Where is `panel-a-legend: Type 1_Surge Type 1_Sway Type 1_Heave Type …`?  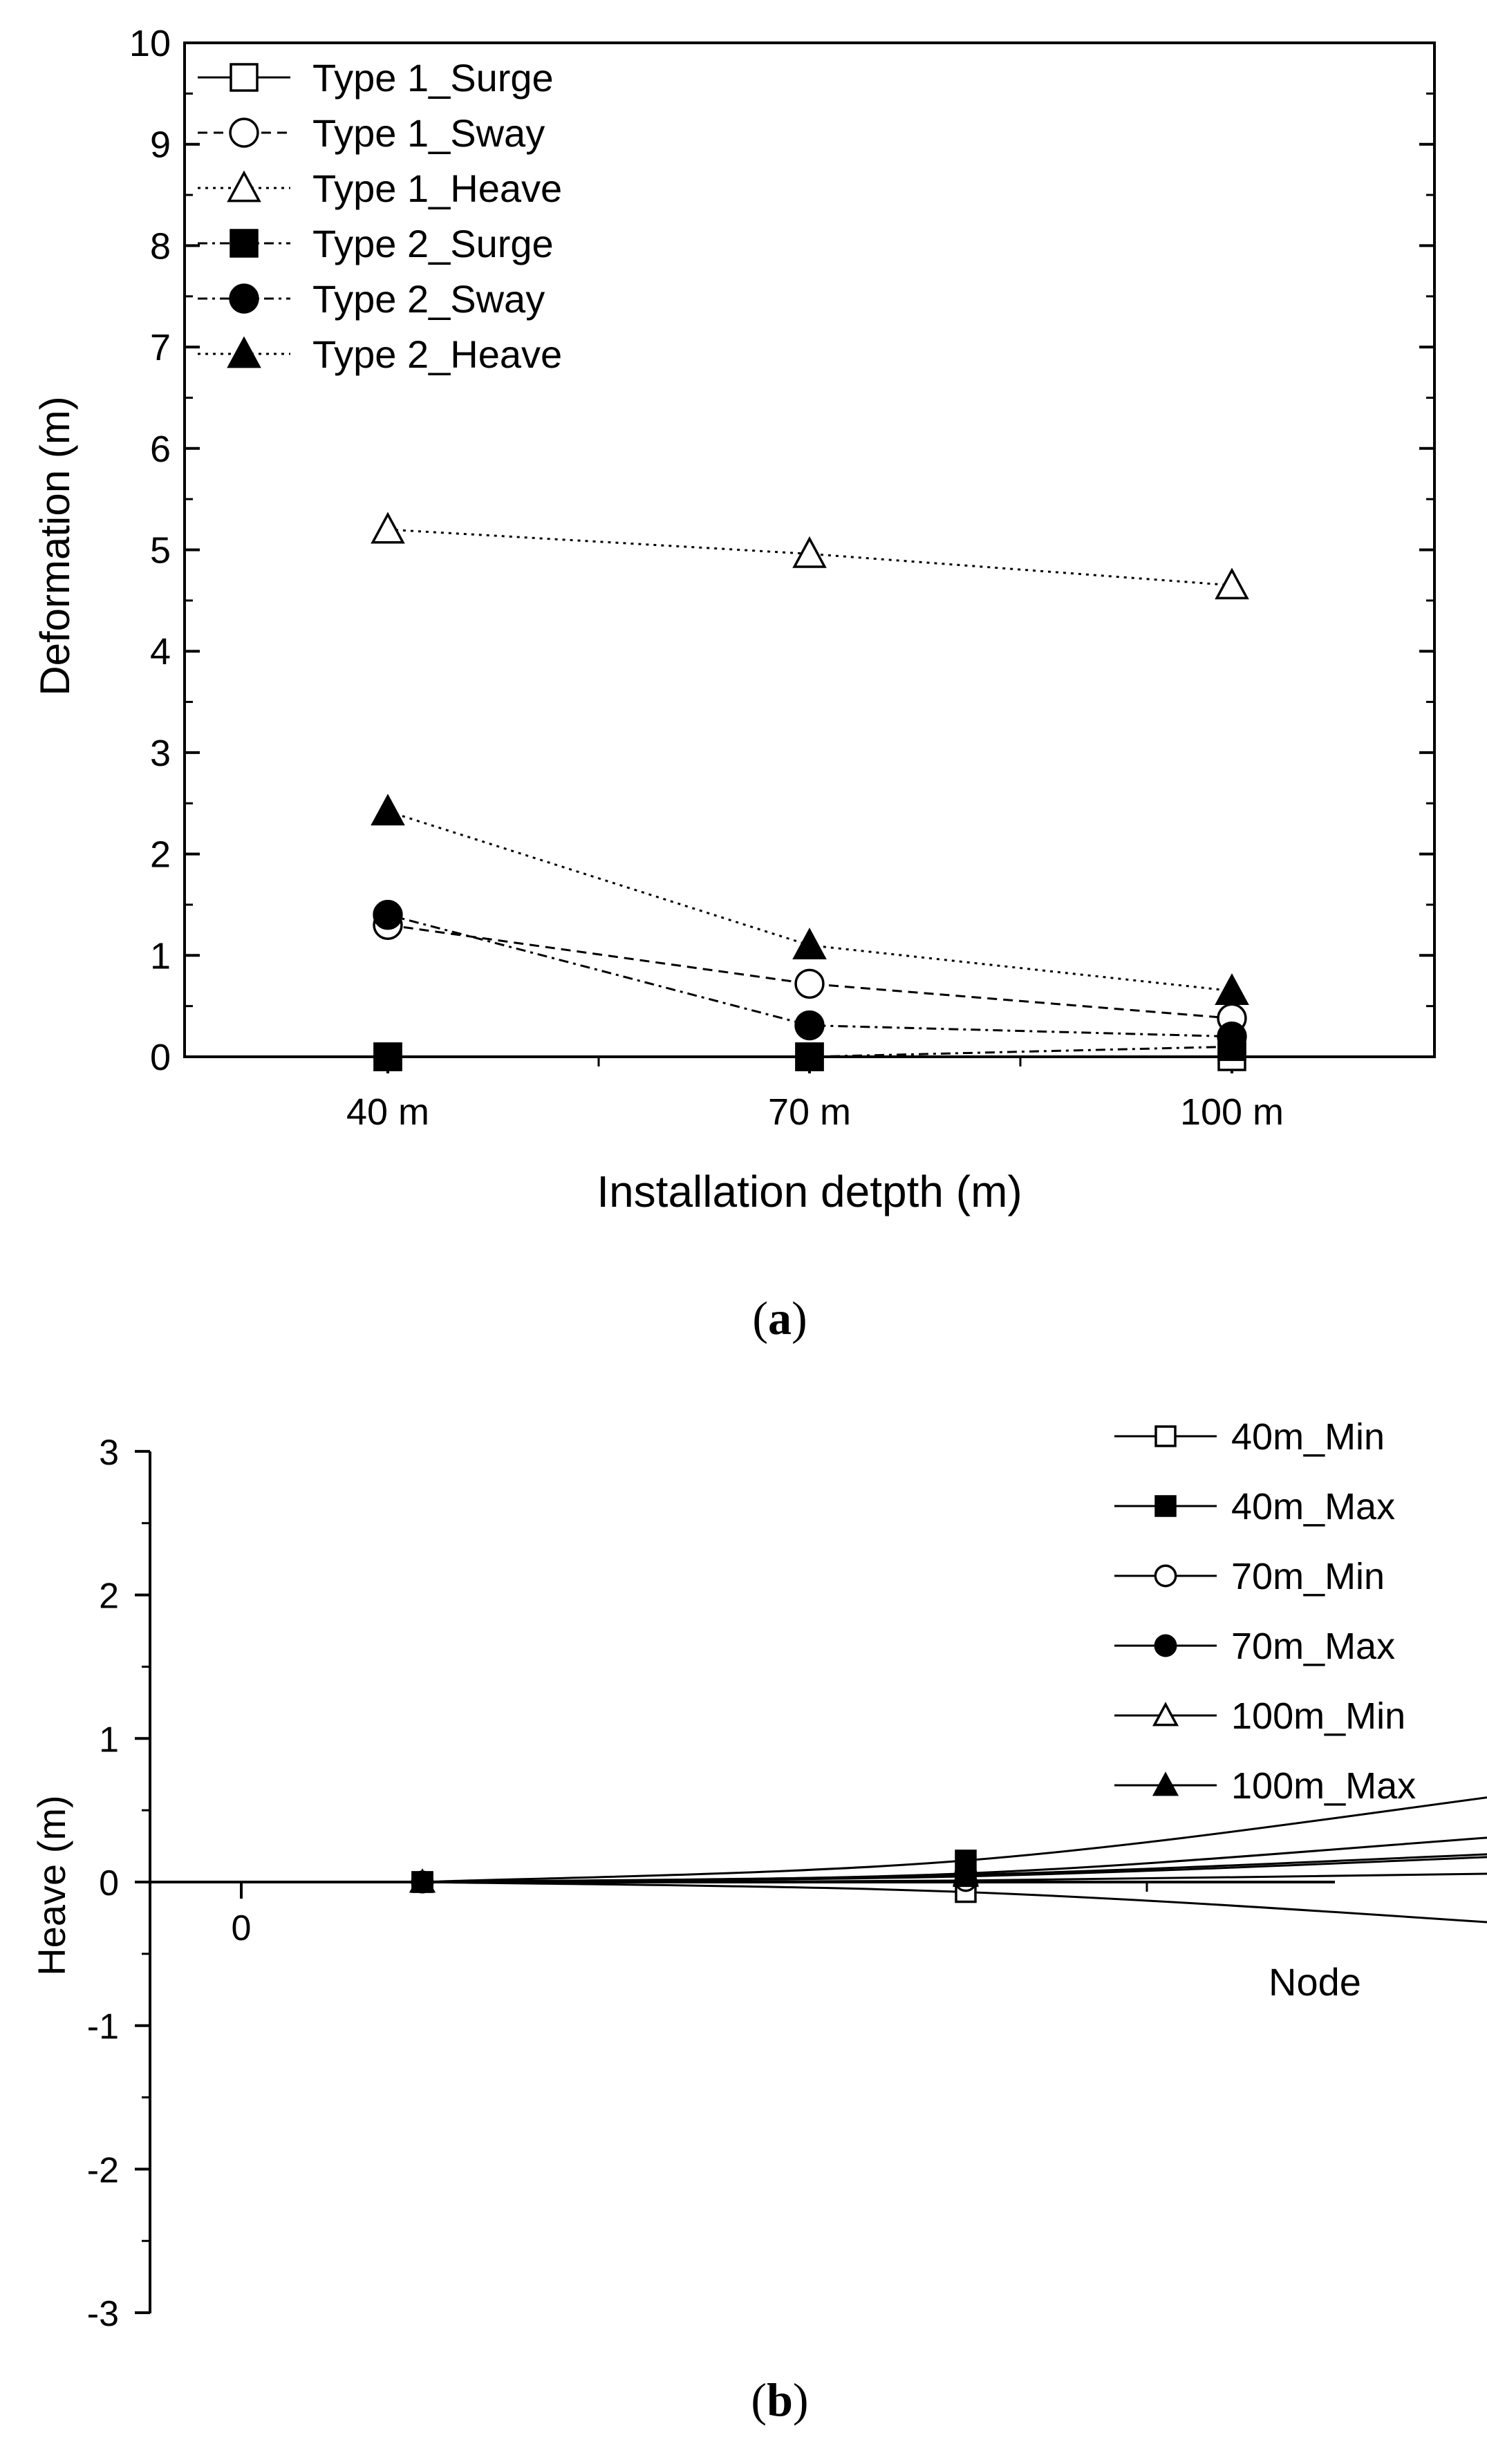 panel-a-legend: Type 1_Surge Type 1_Sway Type 1_Heave Type … is located at coordinates (380, 216).